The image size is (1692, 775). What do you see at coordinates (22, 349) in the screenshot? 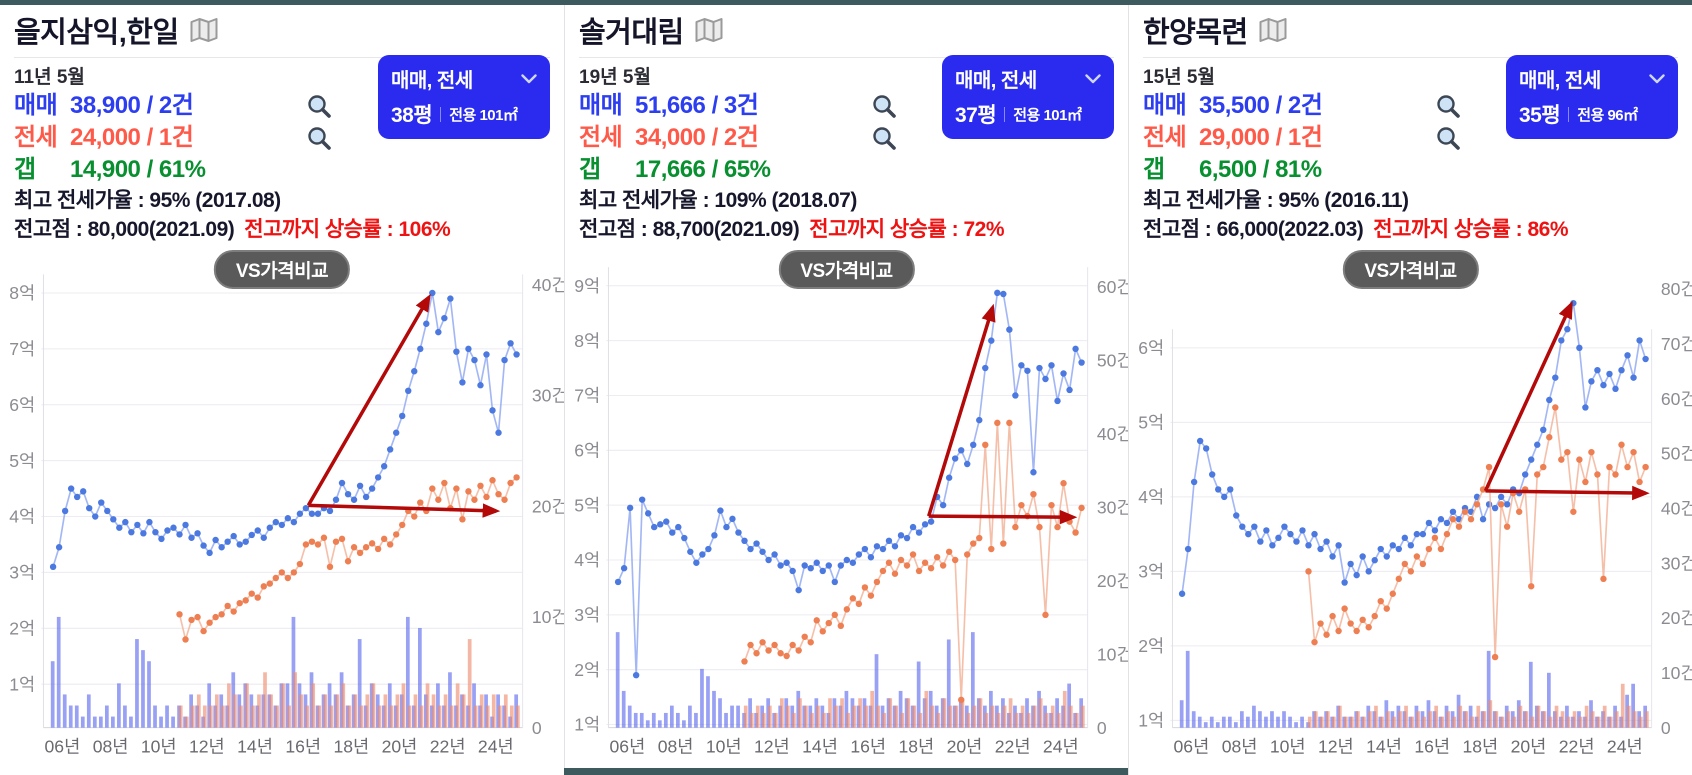
I see `svg-text: 7억` at bounding box center [22, 349].